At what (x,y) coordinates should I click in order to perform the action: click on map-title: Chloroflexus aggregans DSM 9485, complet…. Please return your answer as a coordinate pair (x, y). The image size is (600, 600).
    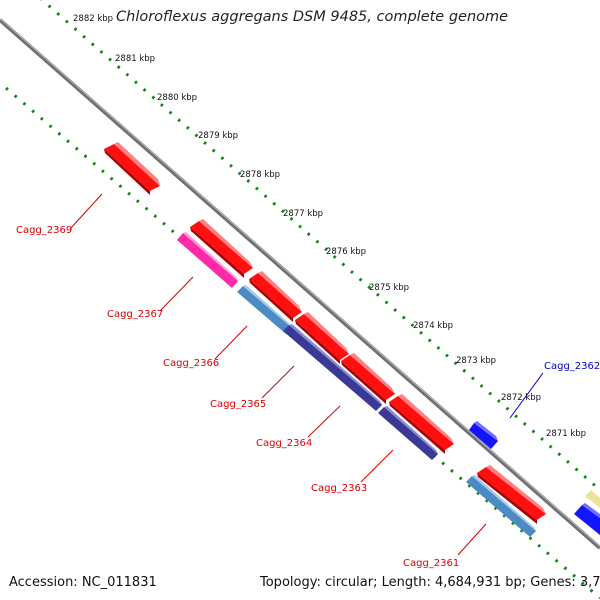
    Looking at the image, I should click on (312, 17).